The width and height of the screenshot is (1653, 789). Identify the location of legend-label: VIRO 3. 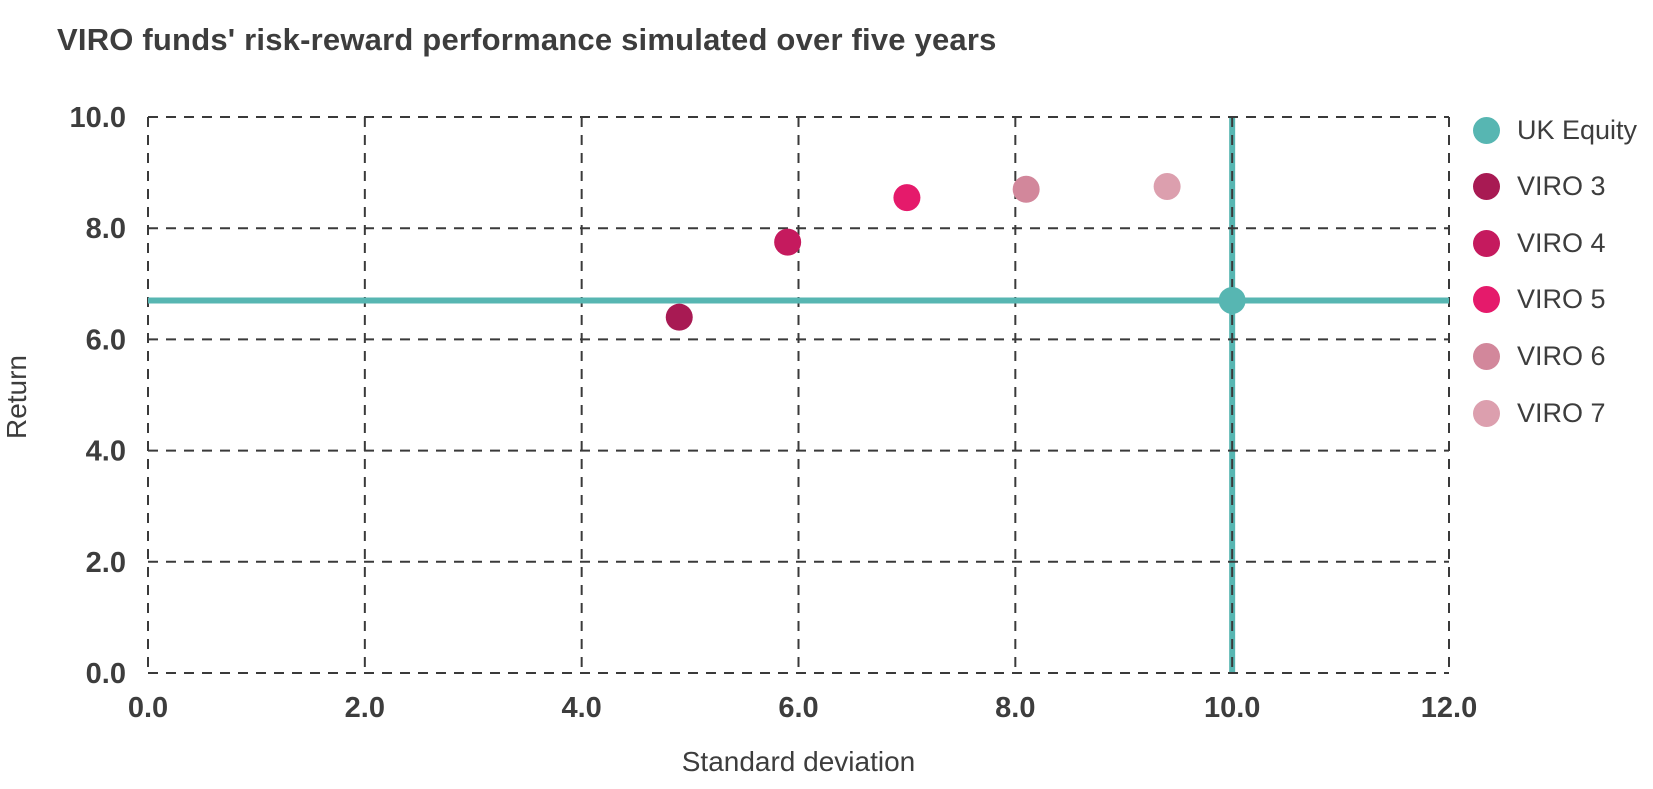
(1561, 186).